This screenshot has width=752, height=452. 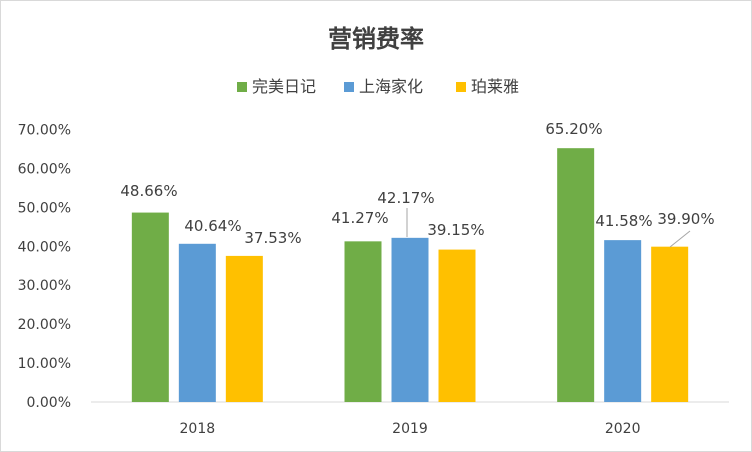 What do you see at coordinates (359, 218) in the screenshot?
I see `data-label-2019-1: 41.27%` at bounding box center [359, 218].